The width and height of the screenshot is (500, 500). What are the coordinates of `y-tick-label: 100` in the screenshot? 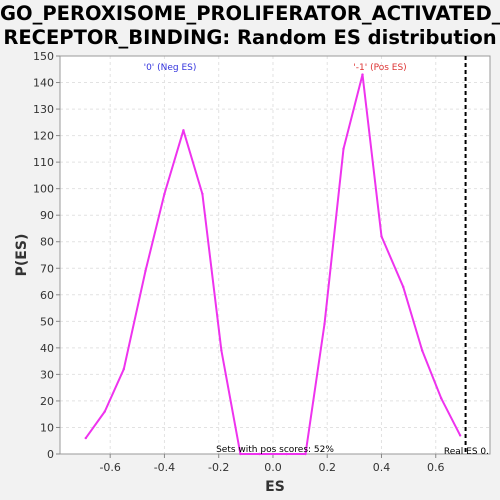 It's located at (43, 189).